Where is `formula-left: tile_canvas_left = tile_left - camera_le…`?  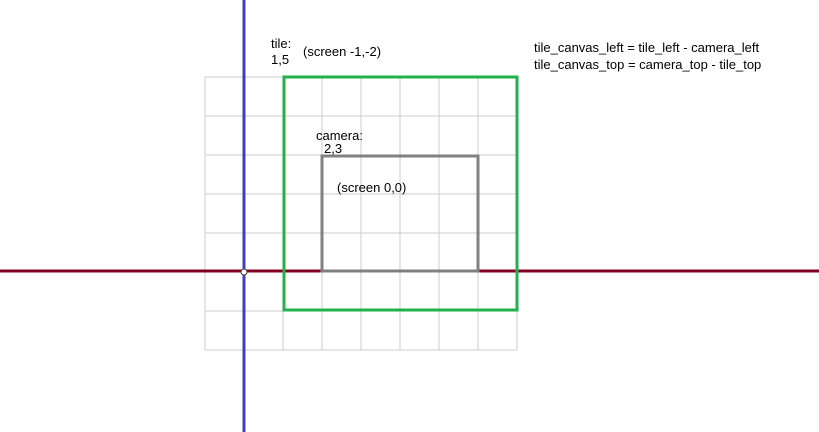 formula-left: tile_canvas_left = tile_left - camera_le… is located at coordinates (647, 47).